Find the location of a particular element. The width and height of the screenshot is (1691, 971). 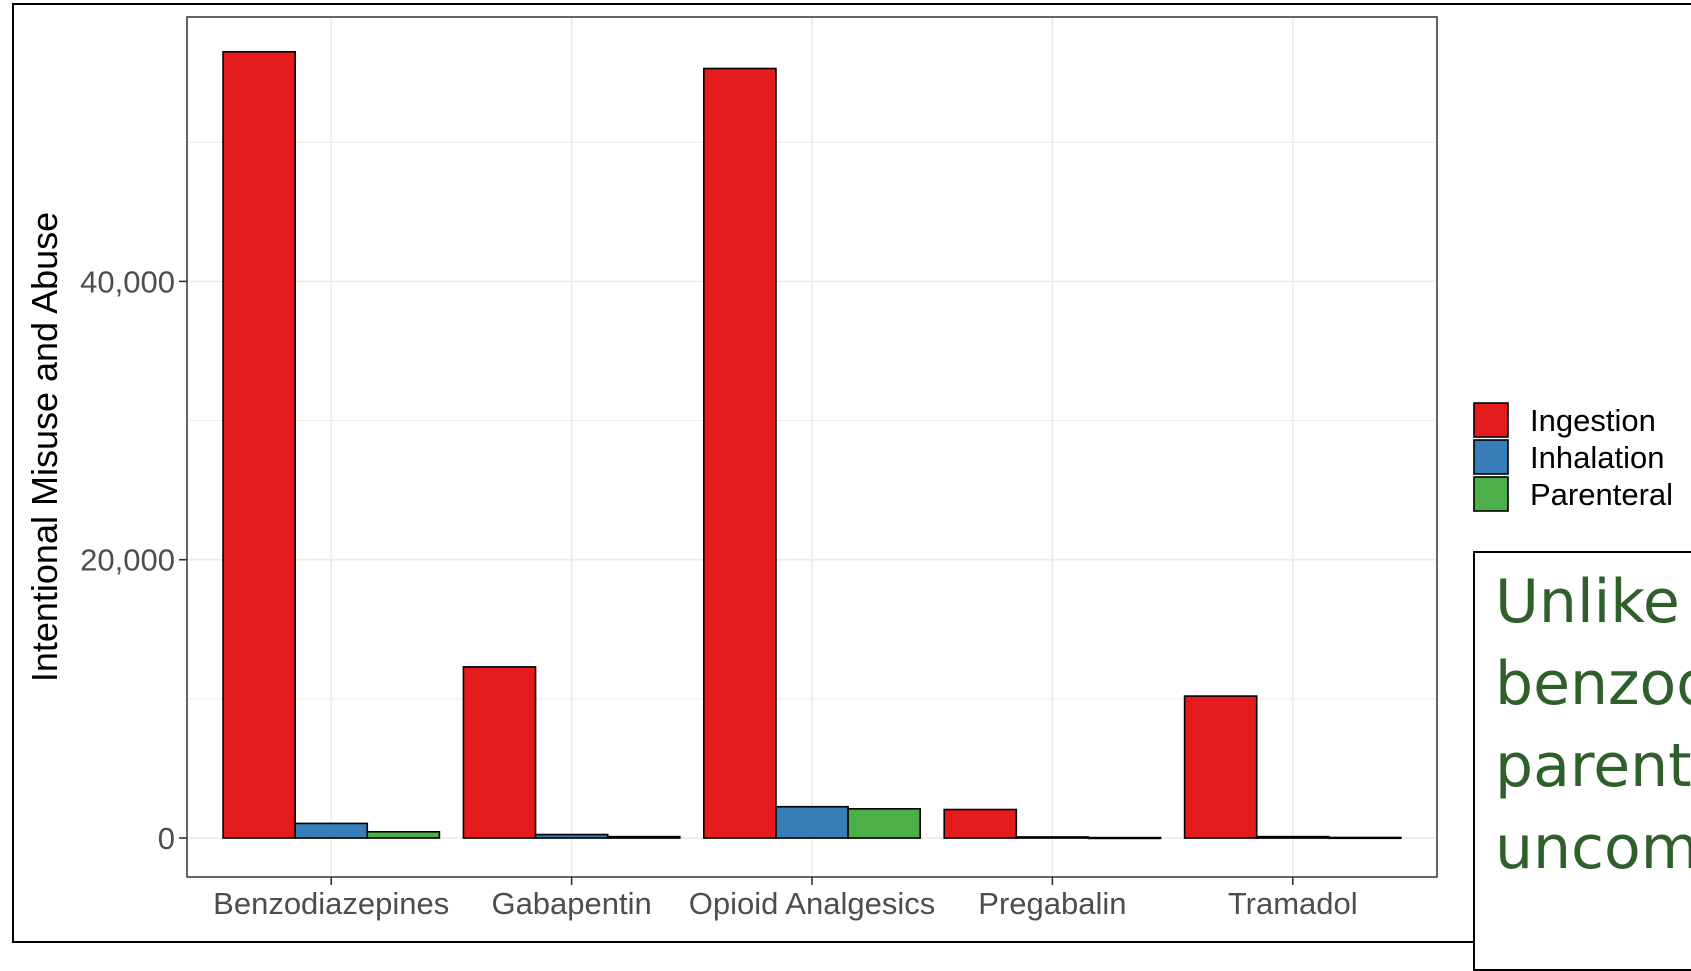

callout-box: Unlike benzod parent uncom is located at coordinates (1582, 761).